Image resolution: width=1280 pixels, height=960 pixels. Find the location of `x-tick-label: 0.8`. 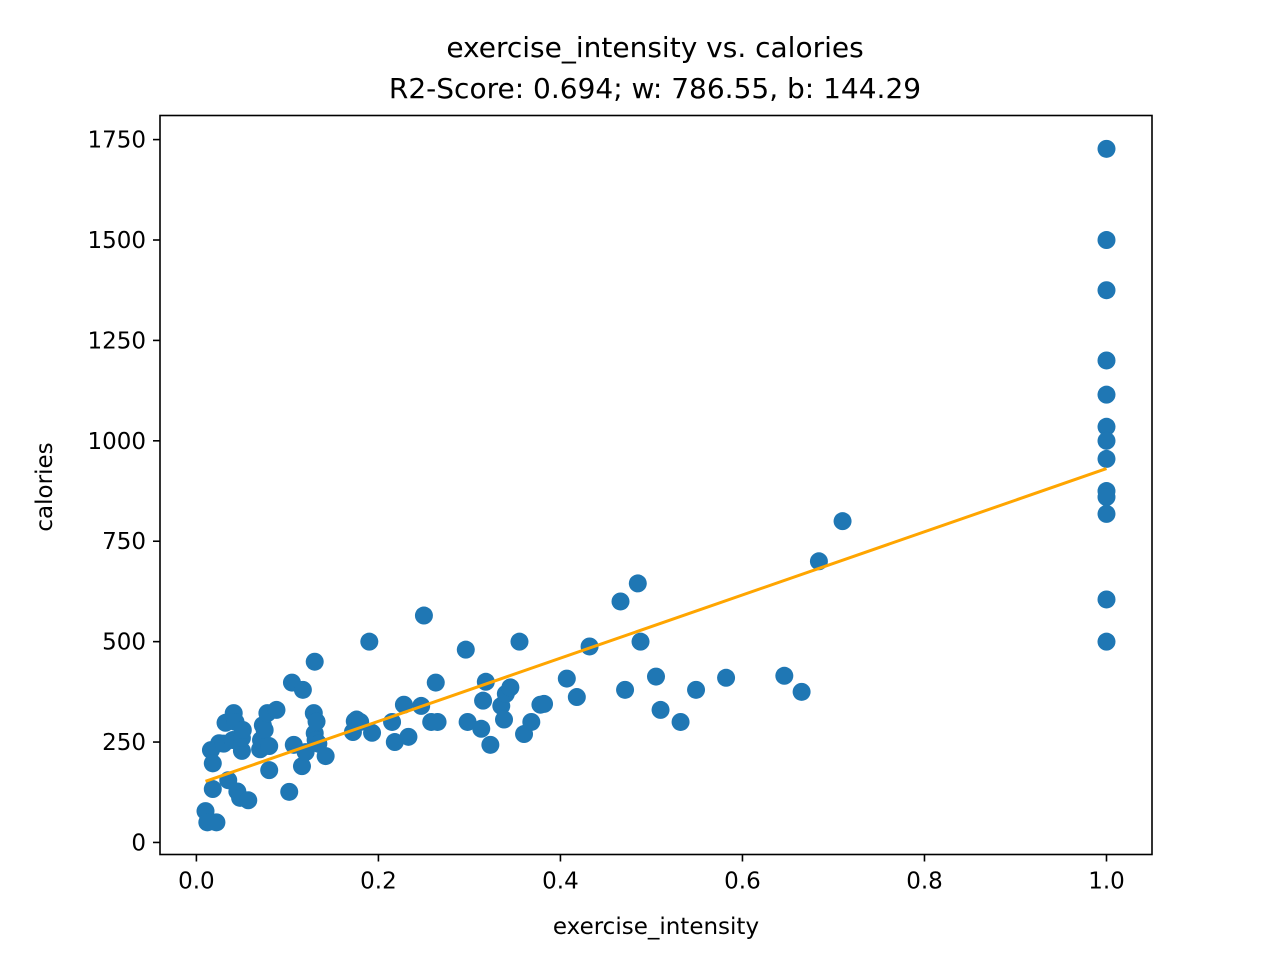

x-tick-label: 0.8 is located at coordinates (924, 882).